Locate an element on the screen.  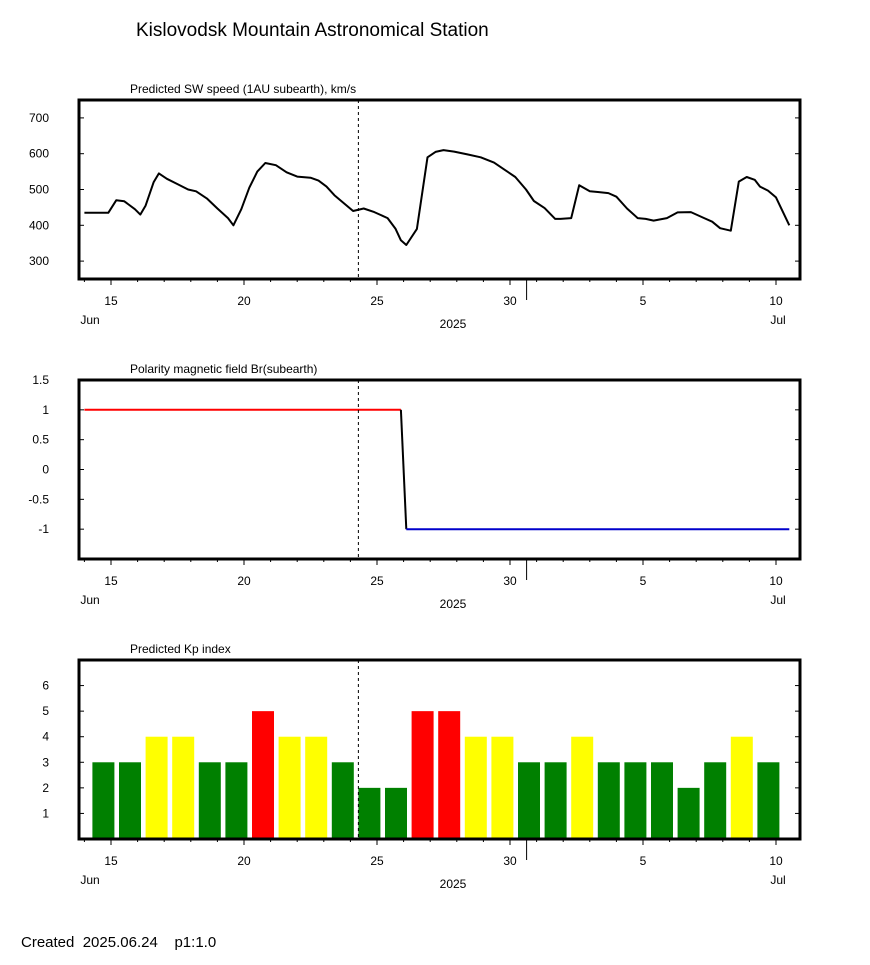
y-tick-label: -0.5 is located at coordinates (38, 499).